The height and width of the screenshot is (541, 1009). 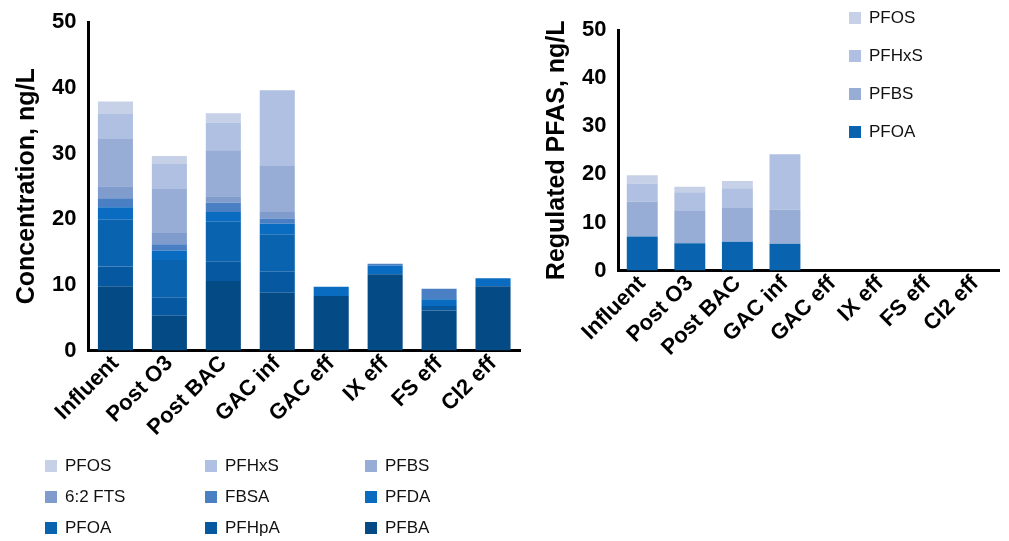 What do you see at coordinates (95, 496) in the screenshot?
I see `legend-label: 6:2 FTS` at bounding box center [95, 496].